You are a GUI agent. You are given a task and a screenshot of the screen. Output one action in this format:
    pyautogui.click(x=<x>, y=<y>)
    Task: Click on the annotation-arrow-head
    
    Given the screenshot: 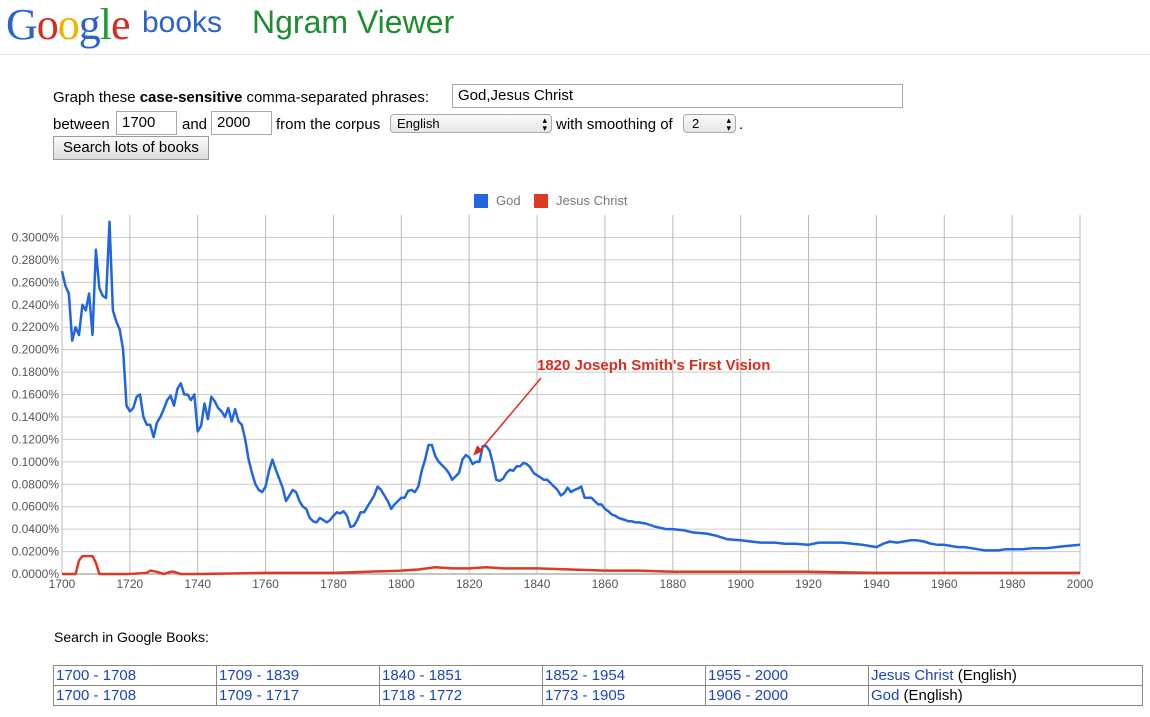 What is the action you would take?
    pyautogui.click(x=478, y=450)
    